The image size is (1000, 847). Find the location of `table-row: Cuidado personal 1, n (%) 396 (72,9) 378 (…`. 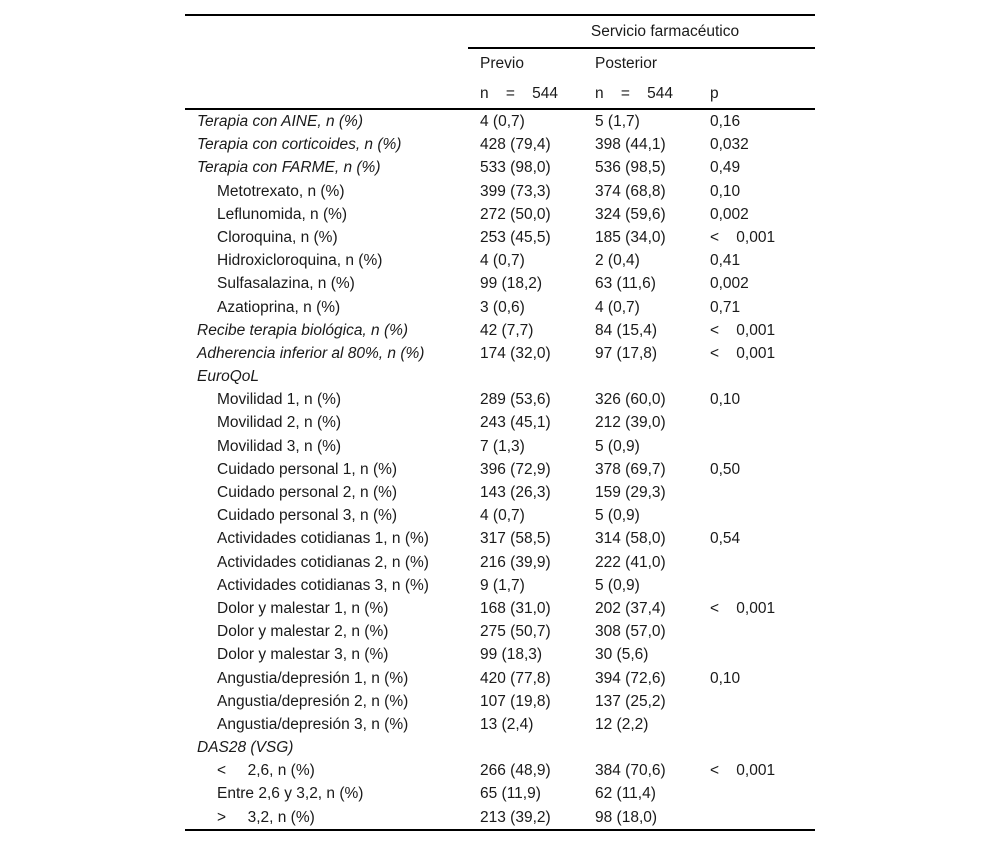

table-row: Cuidado personal 1, n (%) 396 (72,9) 378 (… is located at coordinates (500, 469).